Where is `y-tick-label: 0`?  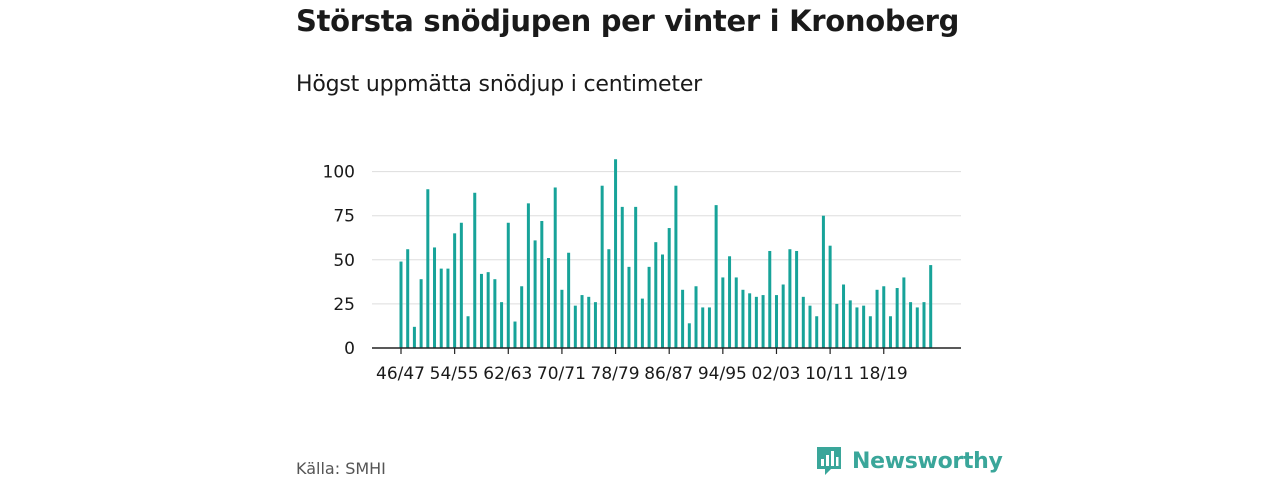
y-tick-label: 0 is located at coordinates (349, 349).